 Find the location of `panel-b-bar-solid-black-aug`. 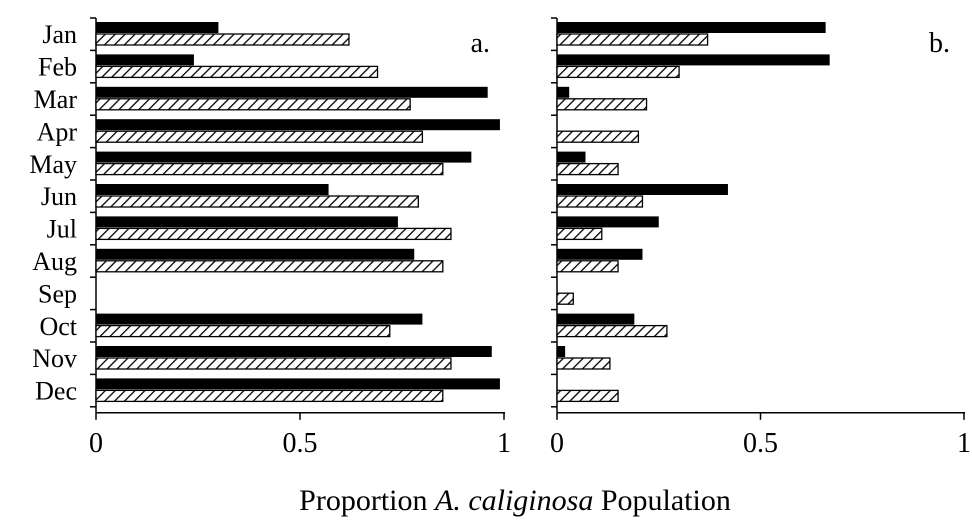

panel-b-bar-solid-black-aug is located at coordinates (600, 254).